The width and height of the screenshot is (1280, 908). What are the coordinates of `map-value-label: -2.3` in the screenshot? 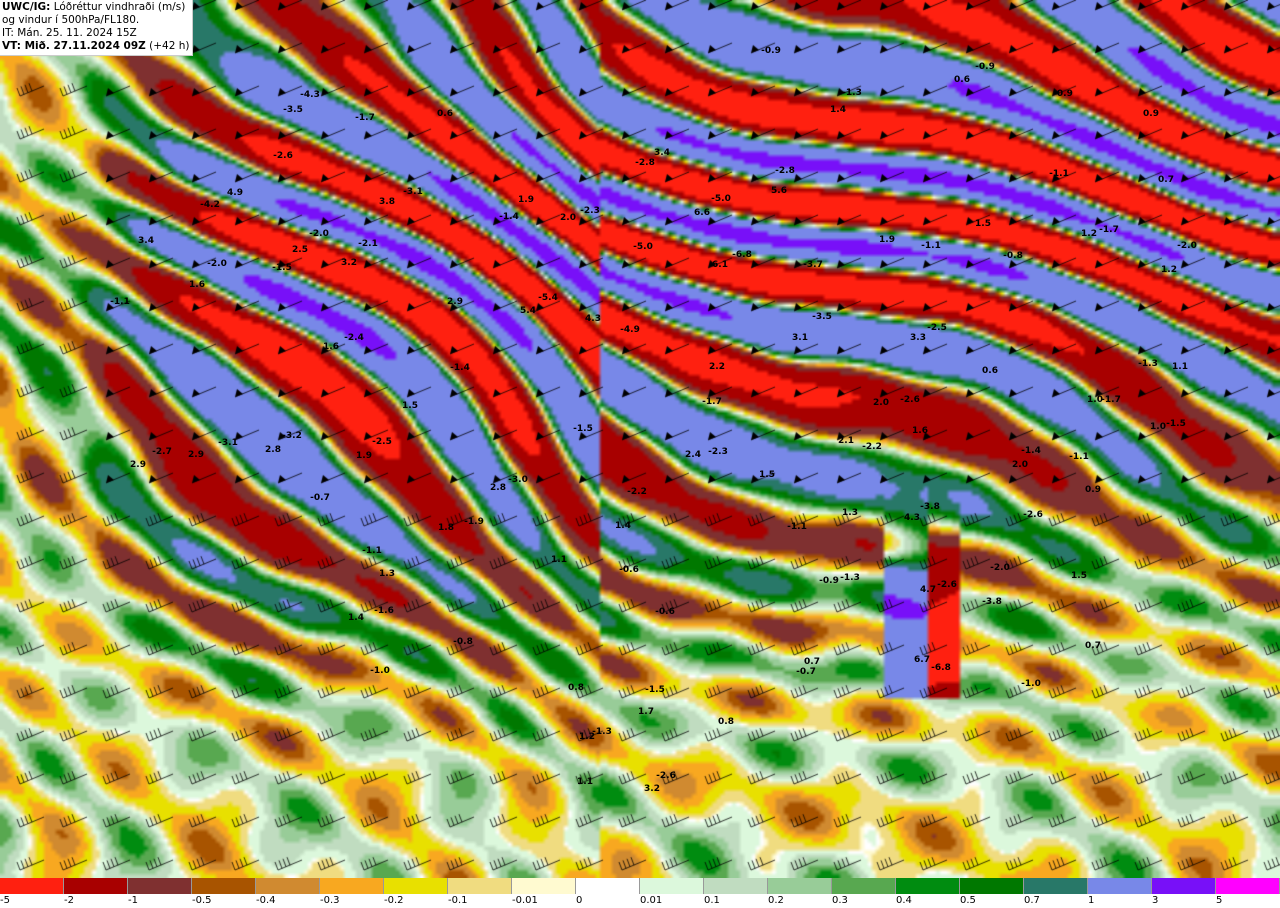 It's located at (718, 452).